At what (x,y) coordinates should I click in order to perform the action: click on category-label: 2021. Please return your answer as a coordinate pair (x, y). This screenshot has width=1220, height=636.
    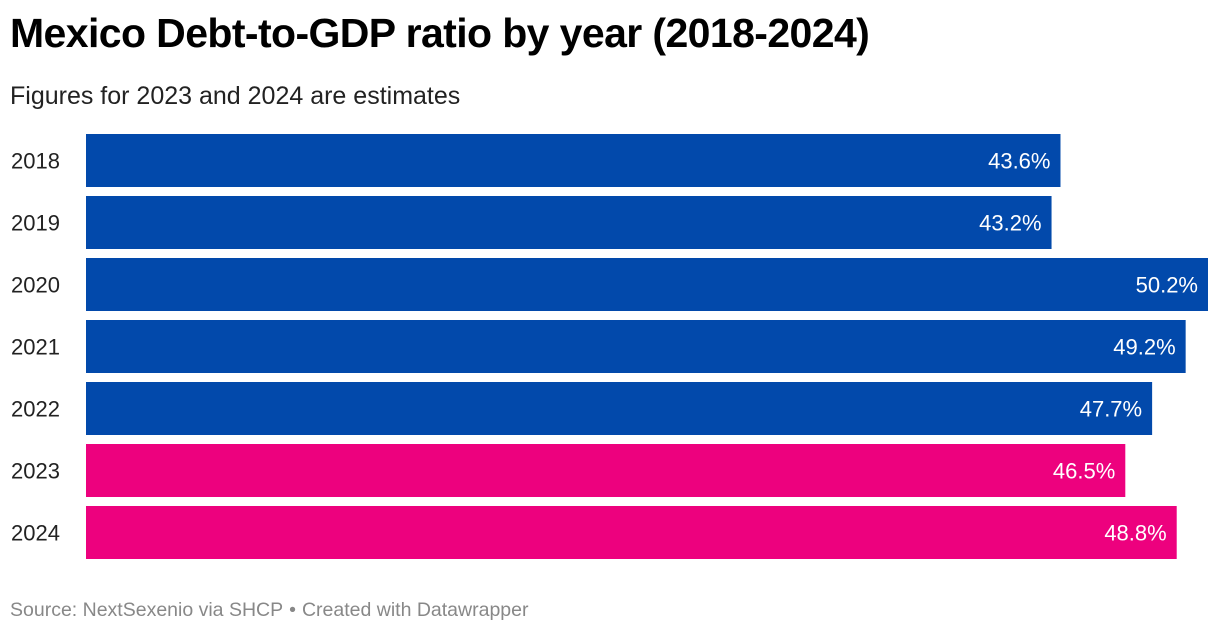
    Looking at the image, I should click on (35, 347).